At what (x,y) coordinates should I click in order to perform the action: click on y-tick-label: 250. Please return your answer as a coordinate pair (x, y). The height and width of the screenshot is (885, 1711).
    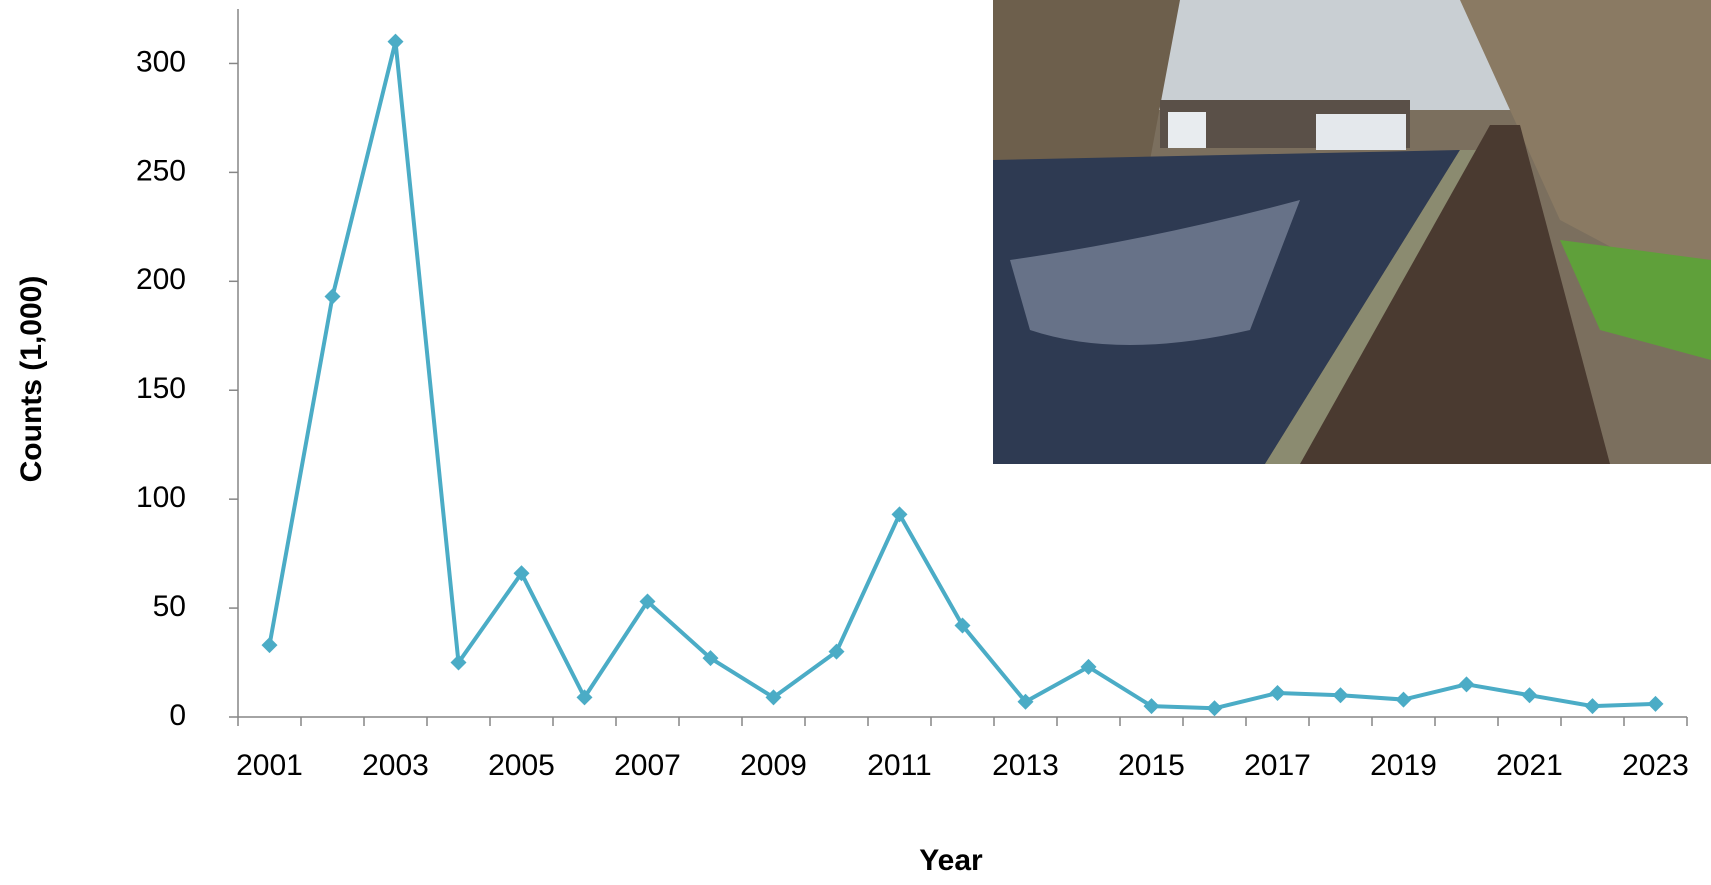
    Looking at the image, I should click on (161, 170).